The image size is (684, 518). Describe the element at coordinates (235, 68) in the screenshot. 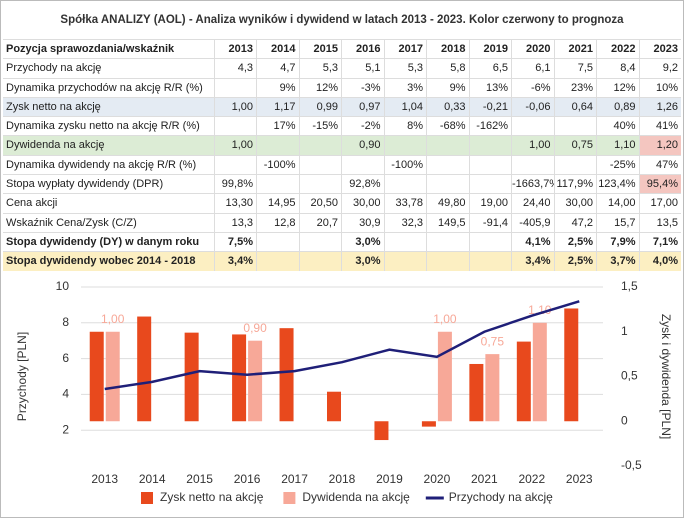

I see `table-cell: 4,3` at that location.